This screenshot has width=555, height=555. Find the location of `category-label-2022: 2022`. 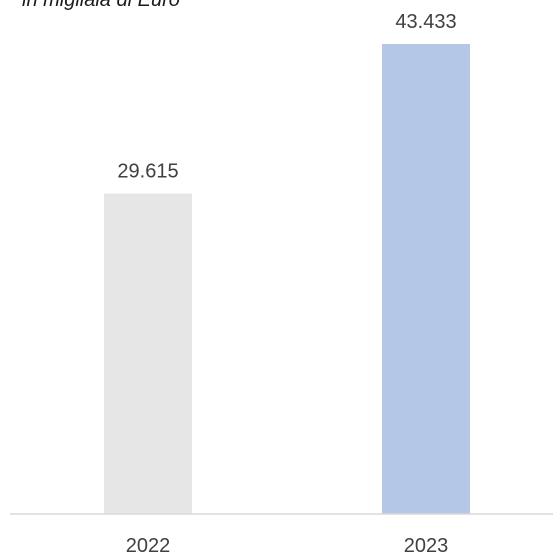

category-label-2022: 2022 is located at coordinates (148, 545).